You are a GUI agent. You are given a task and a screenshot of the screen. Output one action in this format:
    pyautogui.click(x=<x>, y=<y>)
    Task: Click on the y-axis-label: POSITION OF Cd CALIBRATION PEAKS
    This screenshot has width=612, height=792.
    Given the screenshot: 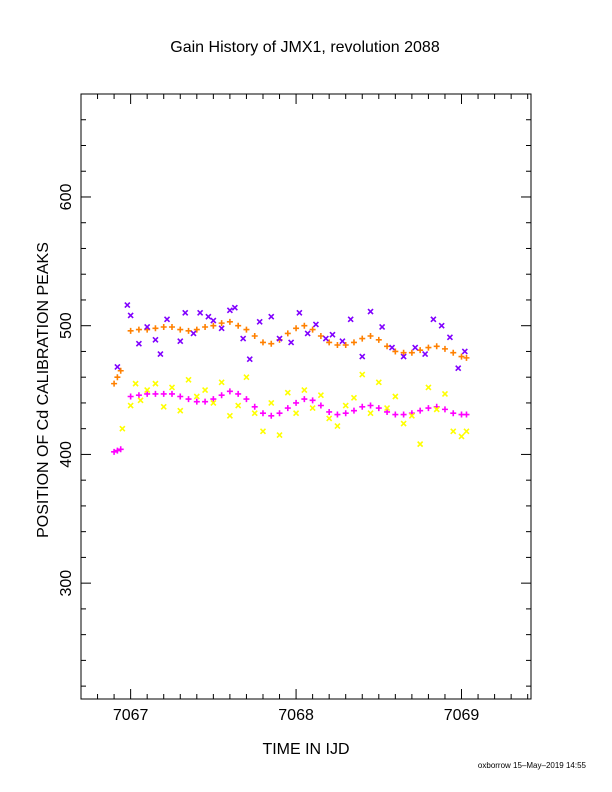 What is the action you would take?
    pyautogui.click(x=43, y=390)
    